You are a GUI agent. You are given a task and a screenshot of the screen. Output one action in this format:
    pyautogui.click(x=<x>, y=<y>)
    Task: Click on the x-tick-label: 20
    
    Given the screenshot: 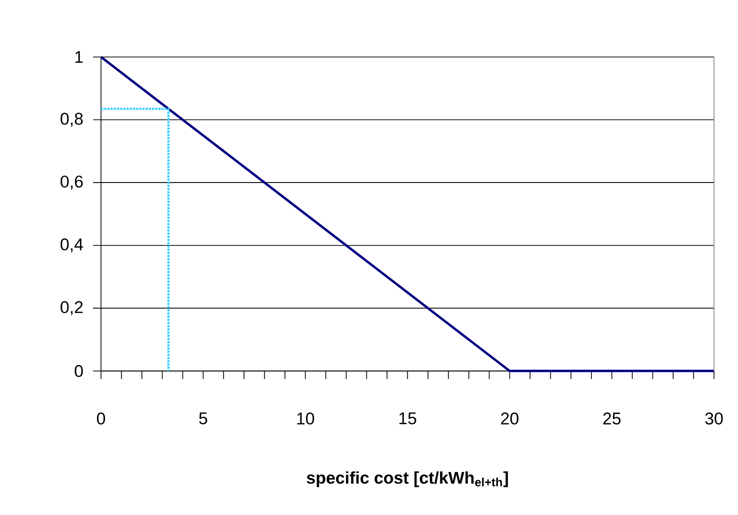 What is the action you would take?
    pyautogui.click(x=509, y=418)
    